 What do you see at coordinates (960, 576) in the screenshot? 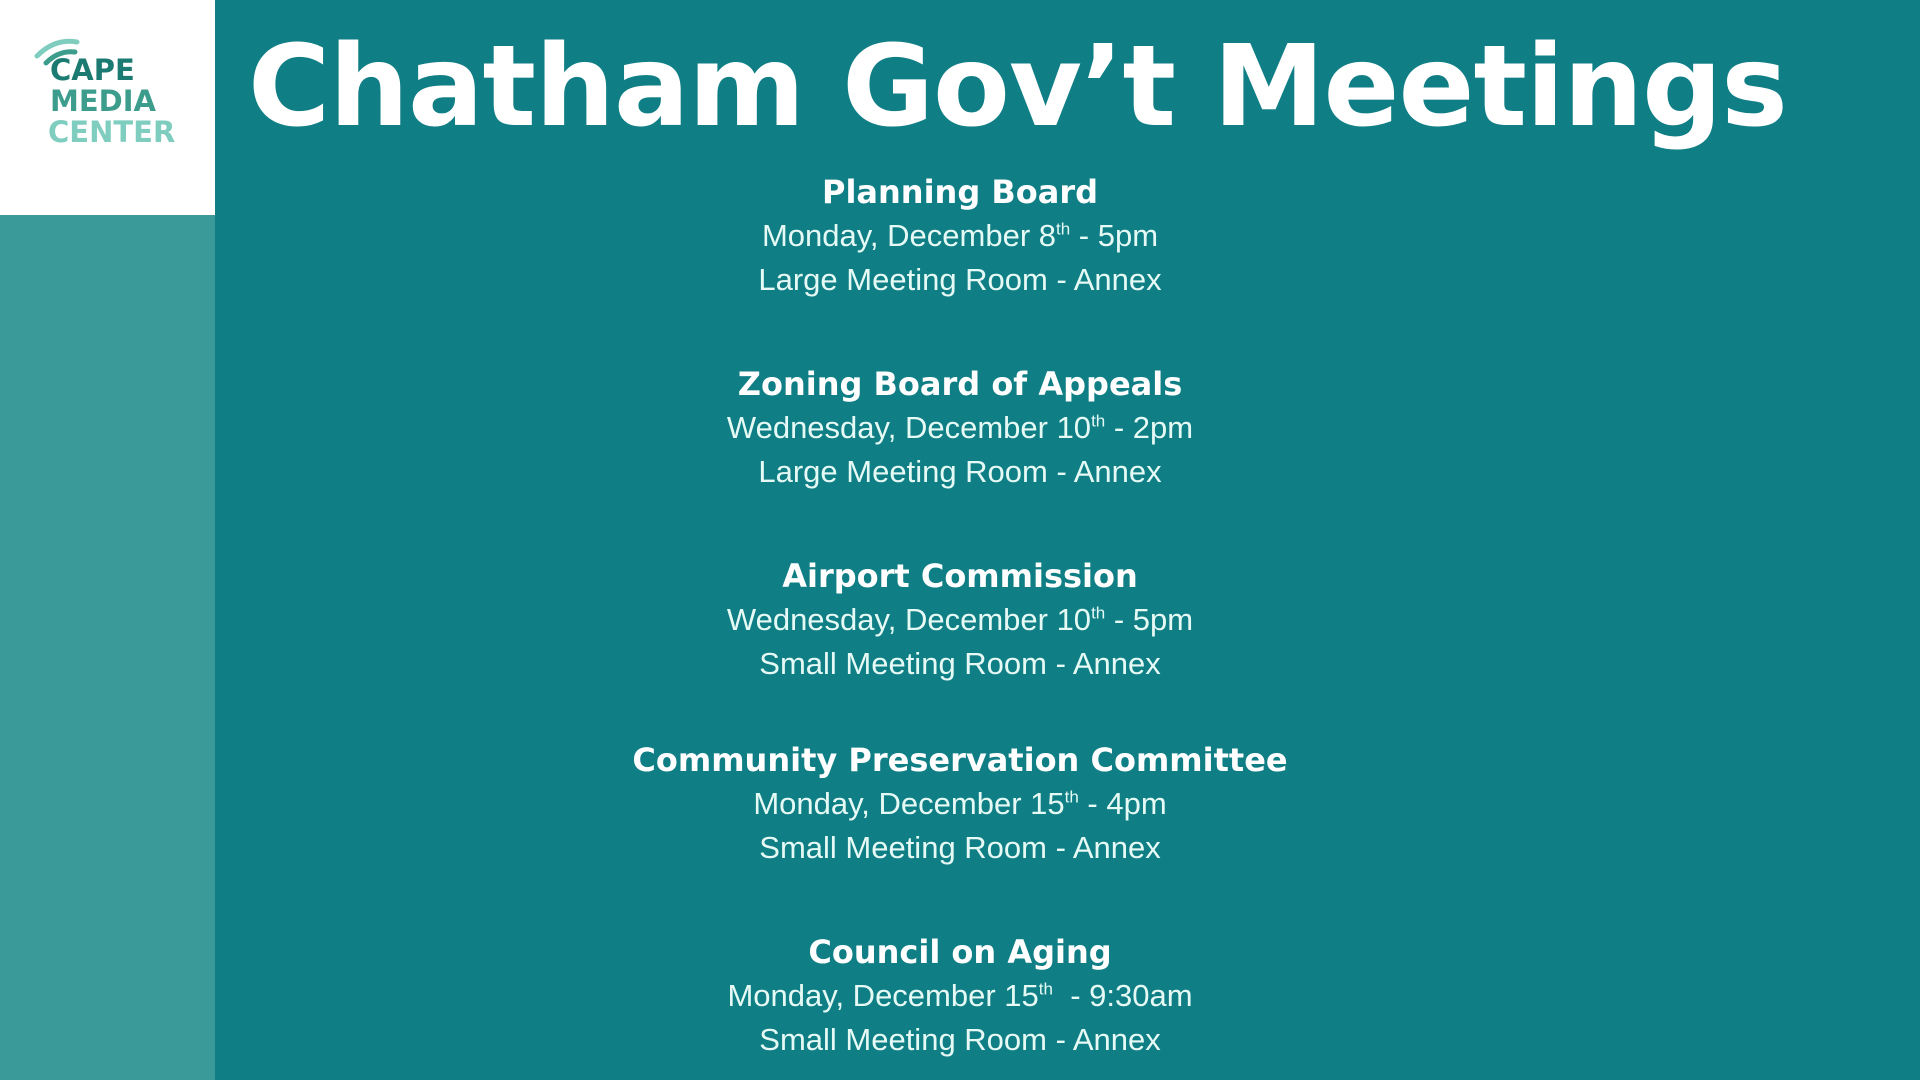
I see `meeting-name: Airport Commission` at bounding box center [960, 576].